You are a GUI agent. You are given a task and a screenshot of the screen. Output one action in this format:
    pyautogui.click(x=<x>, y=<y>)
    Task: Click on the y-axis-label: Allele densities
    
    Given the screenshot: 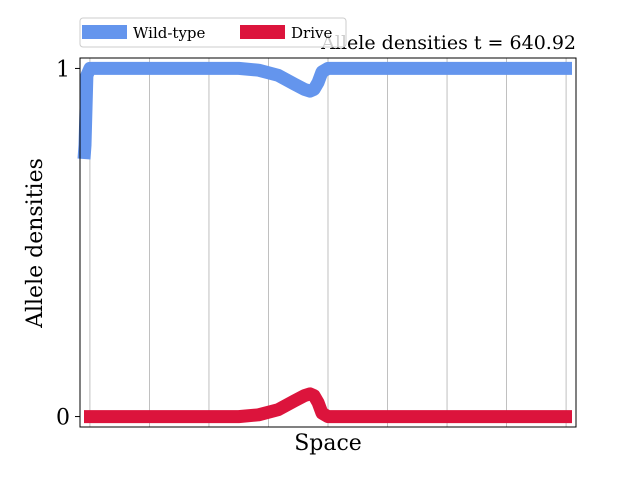 What is the action you would take?
    pyautogui.click(x=35, y=243)
    